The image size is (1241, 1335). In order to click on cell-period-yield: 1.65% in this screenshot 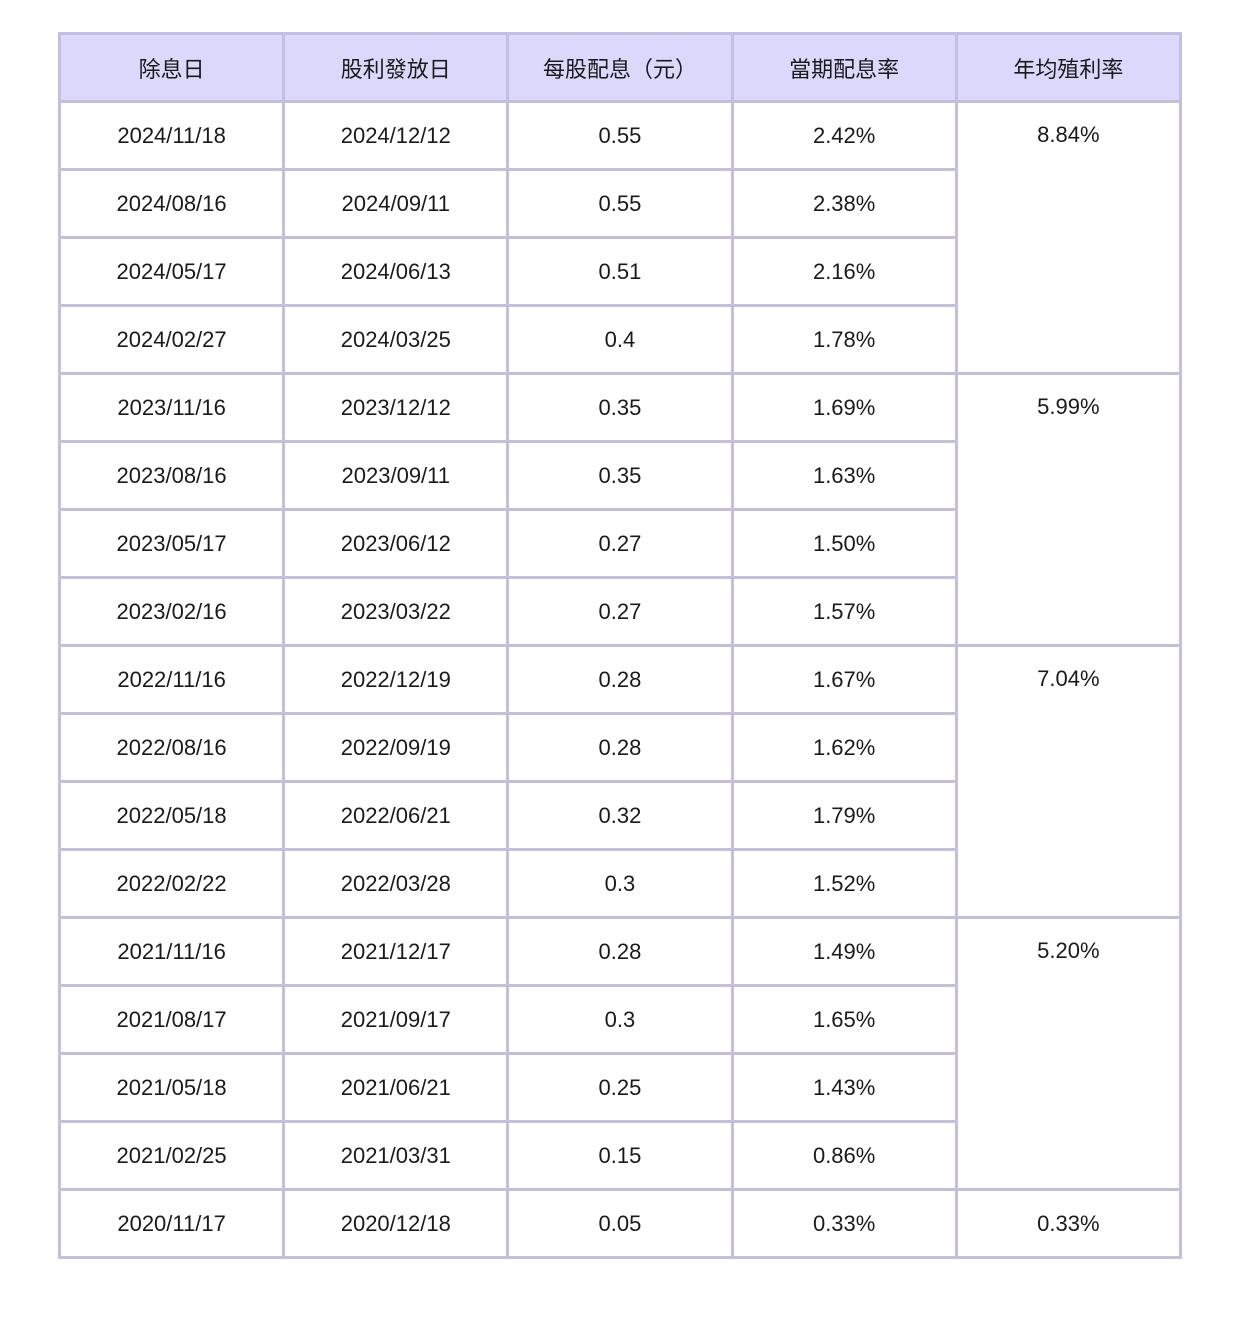, I will do `click(844, 1019)`.